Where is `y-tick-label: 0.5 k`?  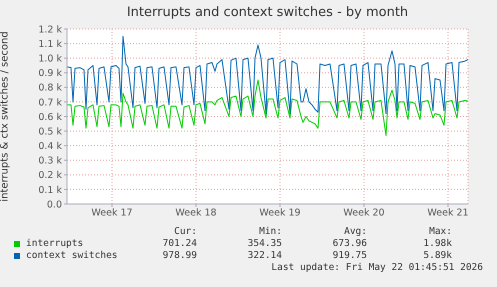 y-tick-label: 0.5 k is located at coordinates (50, 132).